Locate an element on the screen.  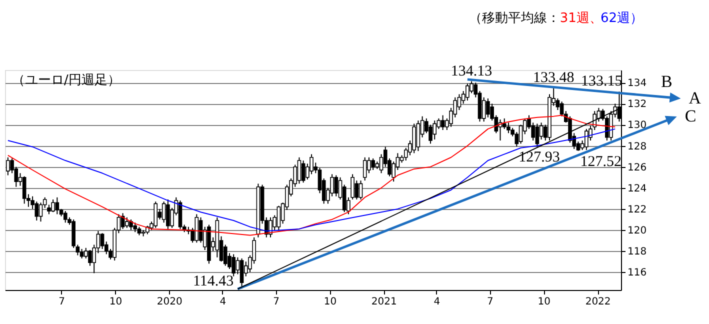
text: 62週） is located at coordinates (621, 18).